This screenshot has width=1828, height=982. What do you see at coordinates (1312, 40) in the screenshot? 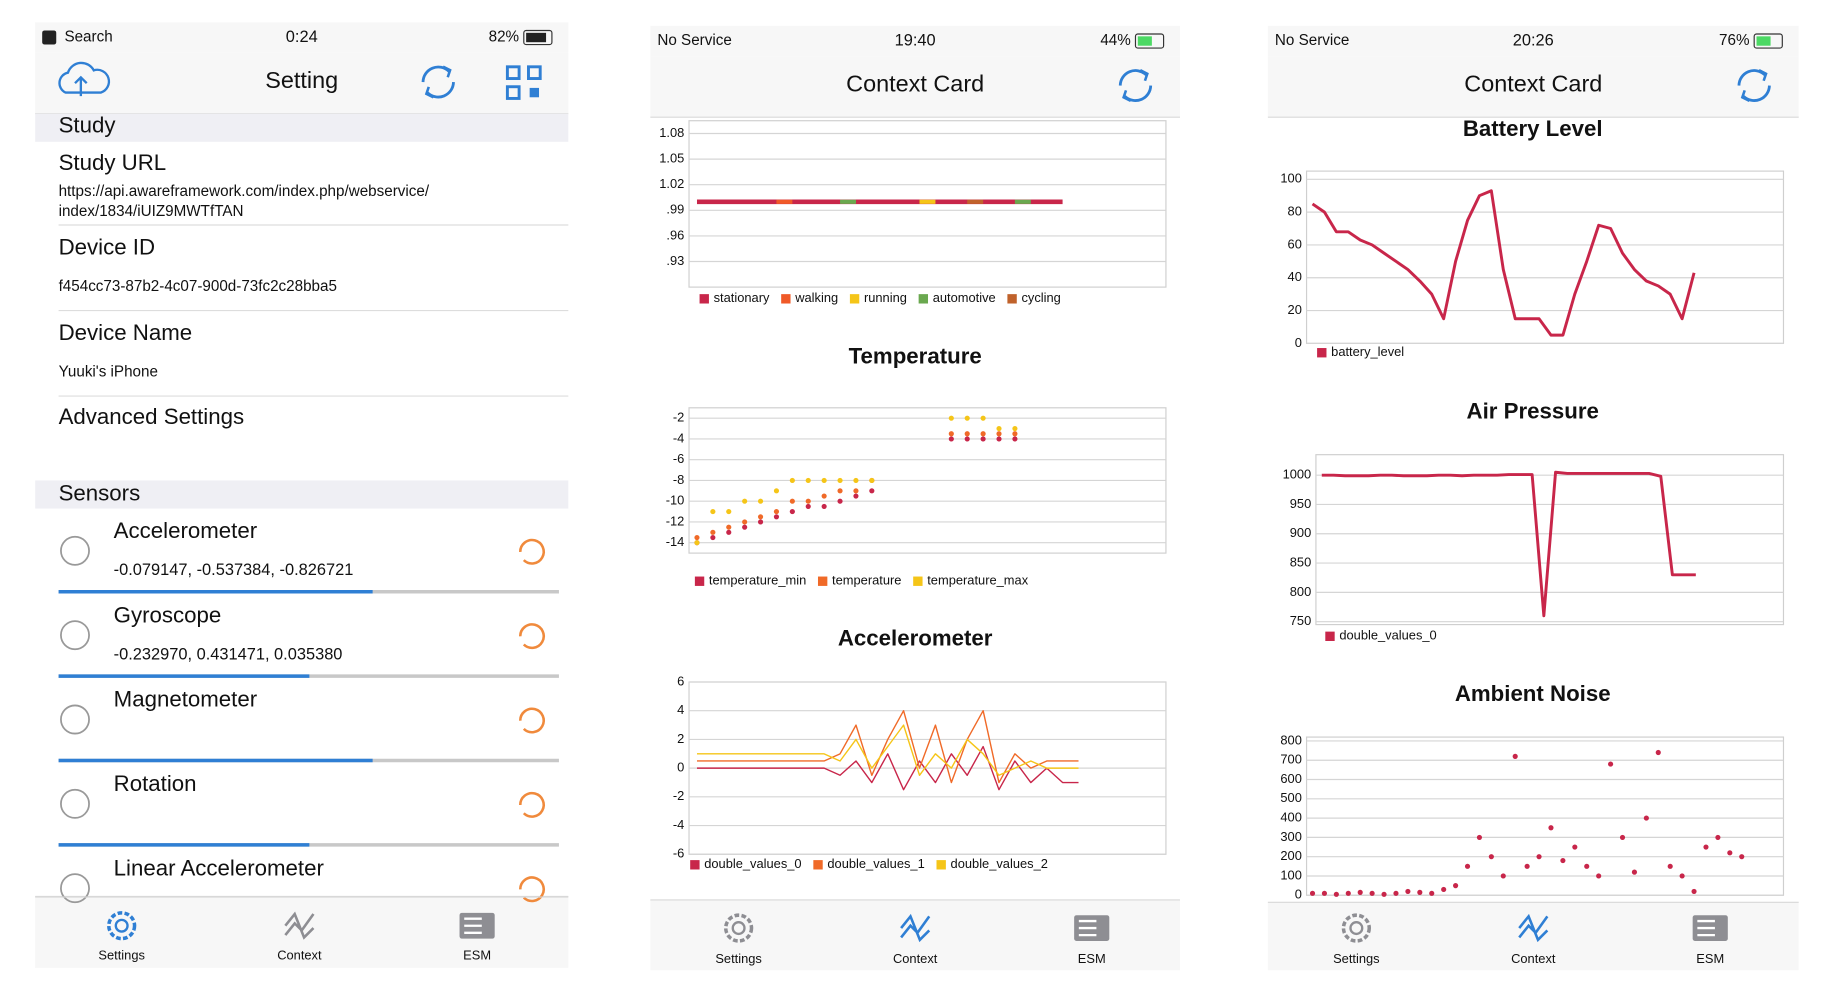
I see `status-carrier: No Service` at bounding box center [1312, 40].